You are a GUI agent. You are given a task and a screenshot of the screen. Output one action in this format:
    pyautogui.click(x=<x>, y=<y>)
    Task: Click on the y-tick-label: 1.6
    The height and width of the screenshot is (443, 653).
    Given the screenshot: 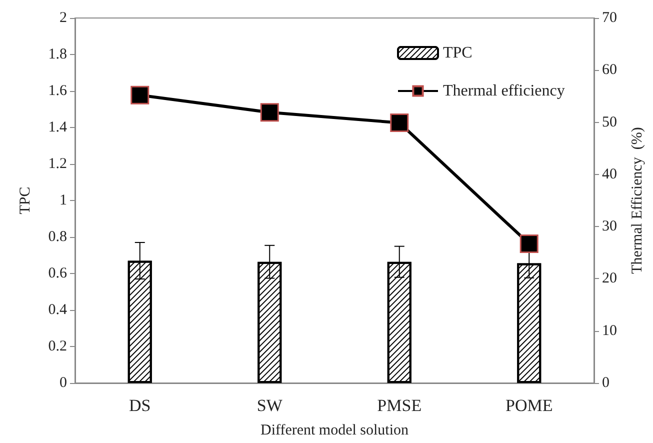 What is the action you would take?
    pyautogui.click(x=58, y=91)
    